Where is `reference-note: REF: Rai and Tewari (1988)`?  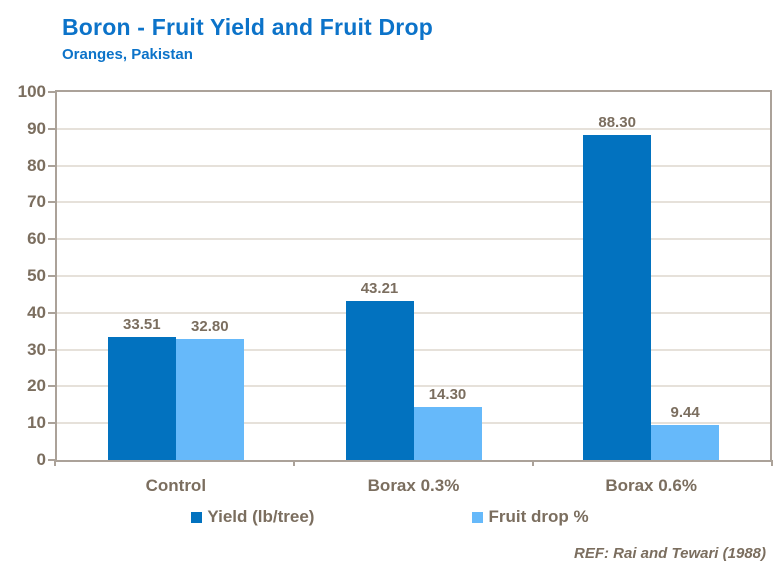 reference-note: REF: Rai and Tewari (1988) is located at coordinates (670, 553).